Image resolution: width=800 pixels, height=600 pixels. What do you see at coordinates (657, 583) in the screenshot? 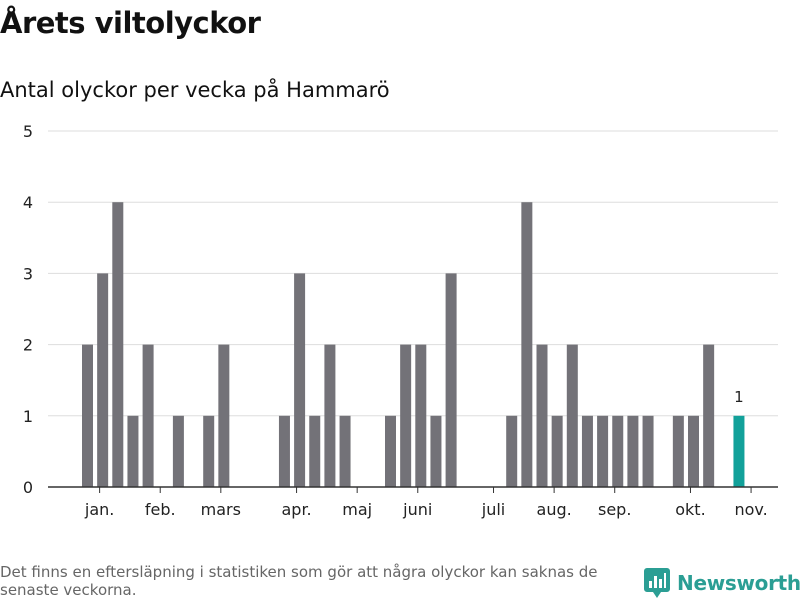
I see `newsworthy-logo-icon` at bounding box center [657, 583].